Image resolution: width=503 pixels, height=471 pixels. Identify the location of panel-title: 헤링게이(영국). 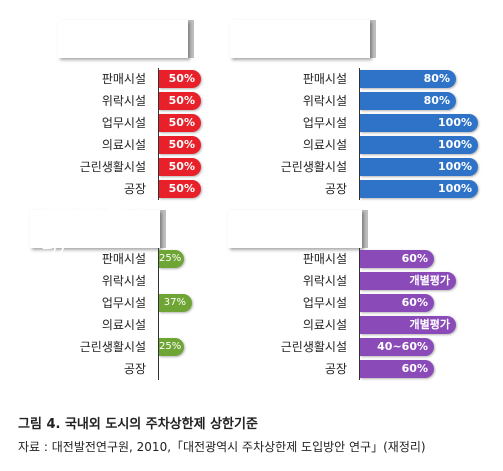
(298, 229).